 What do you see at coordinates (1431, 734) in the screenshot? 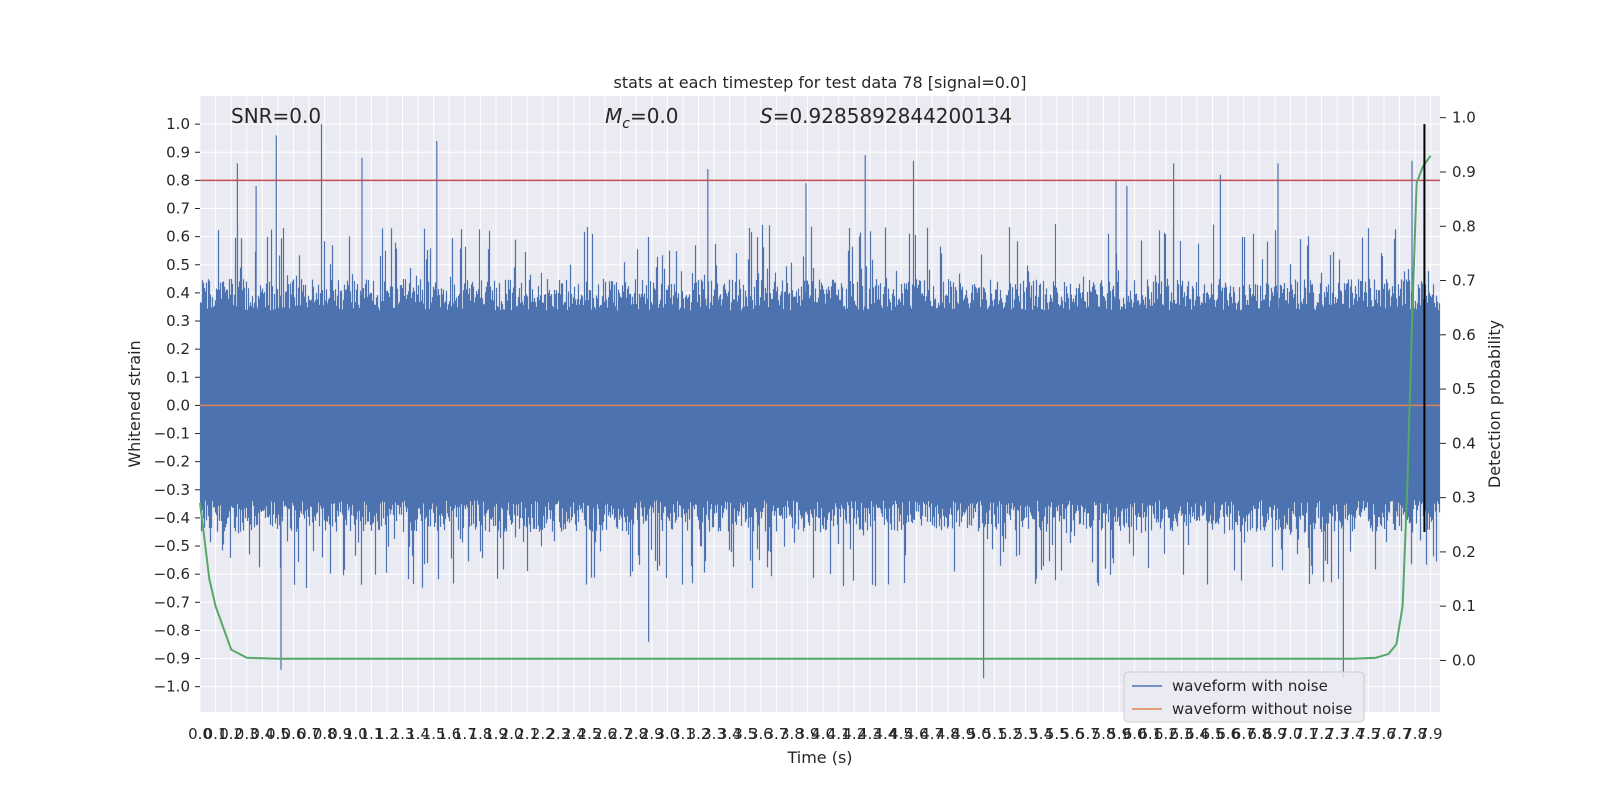
I see `x-tick-label: 7.9` at bounding box center [1431, 734].